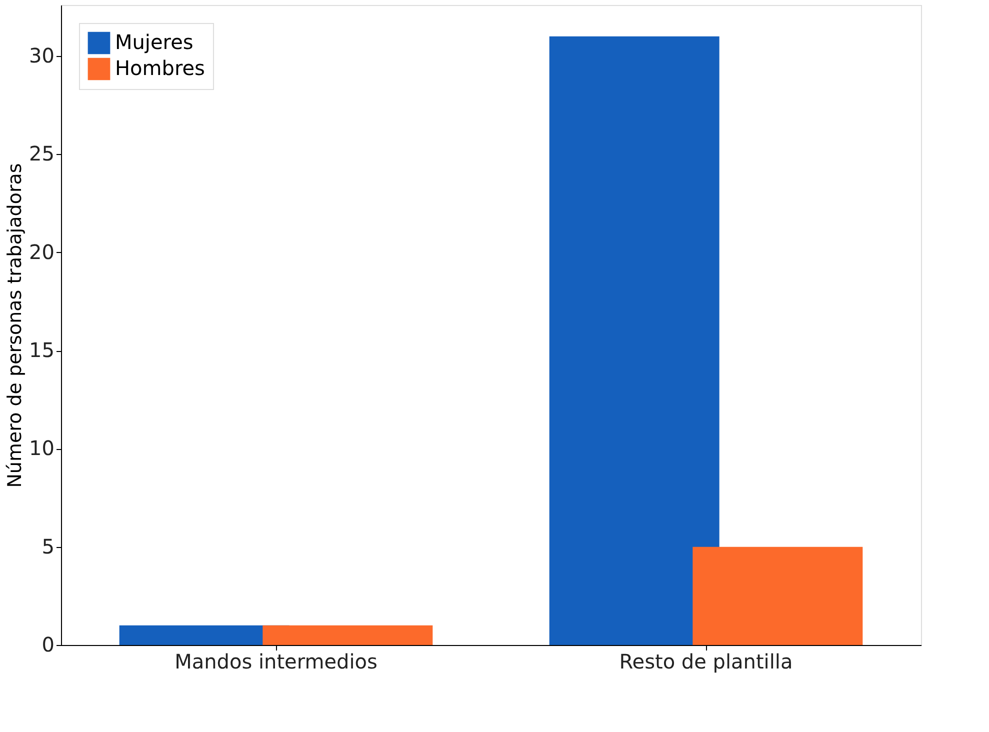  Describe the element at coordinates (48, 546) in the screenshot. I see `y-tick-label: 5` at that location.